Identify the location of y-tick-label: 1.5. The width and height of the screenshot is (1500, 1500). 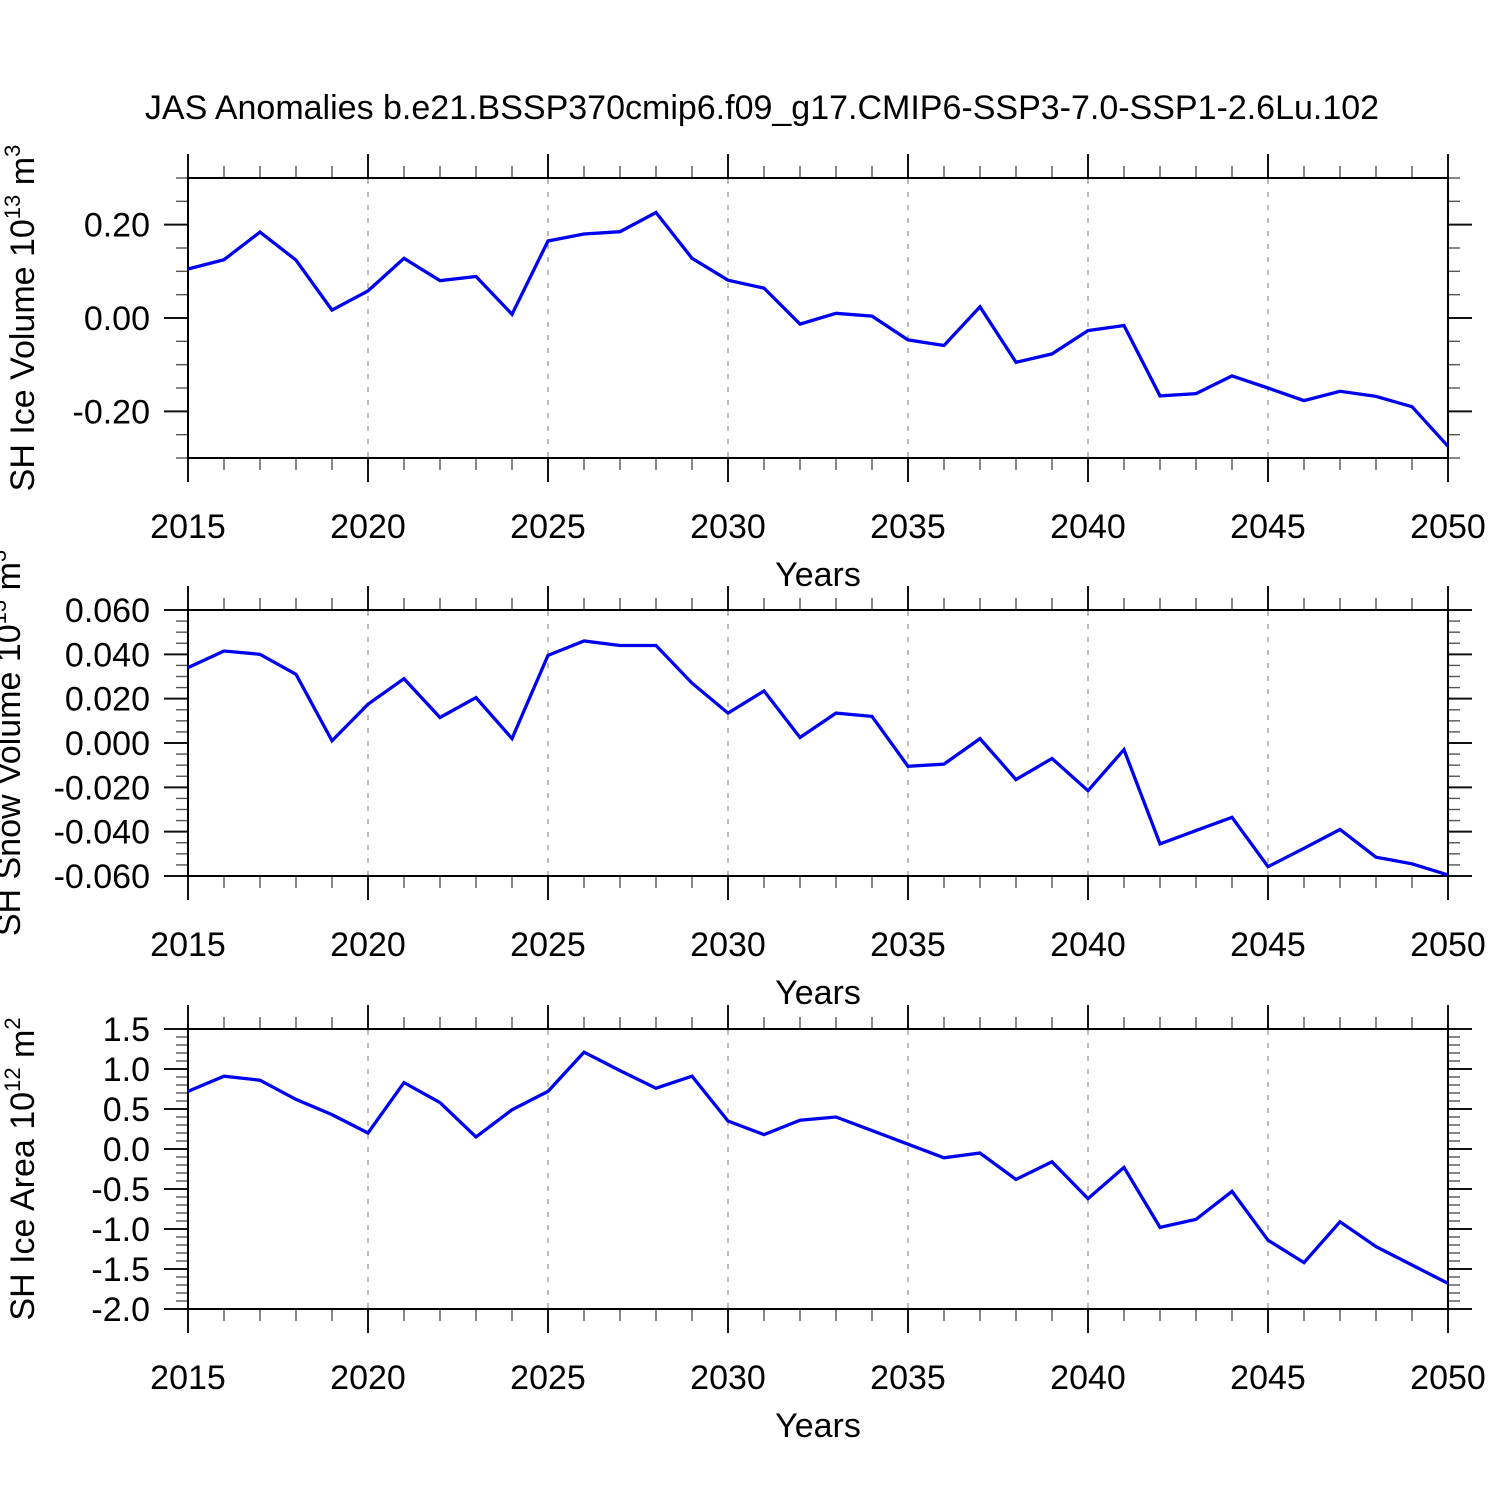
(126, 1030).